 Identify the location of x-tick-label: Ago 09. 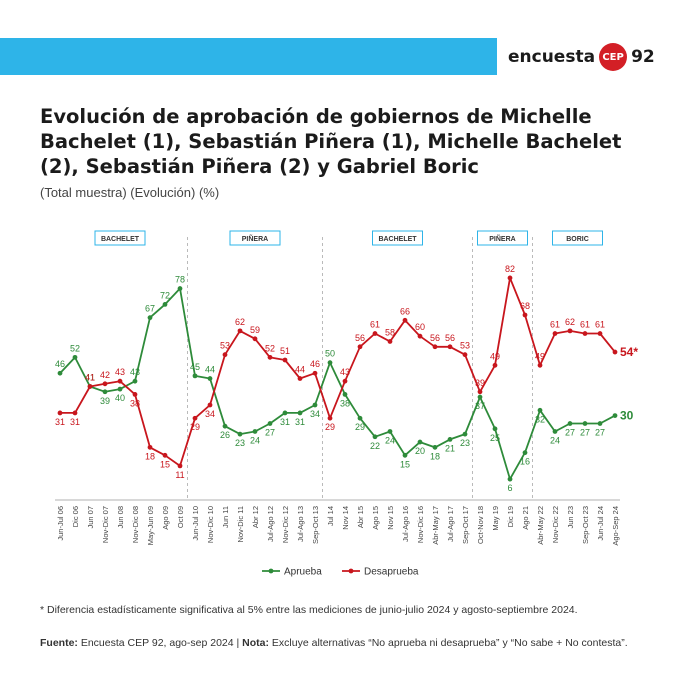
(165, 518).